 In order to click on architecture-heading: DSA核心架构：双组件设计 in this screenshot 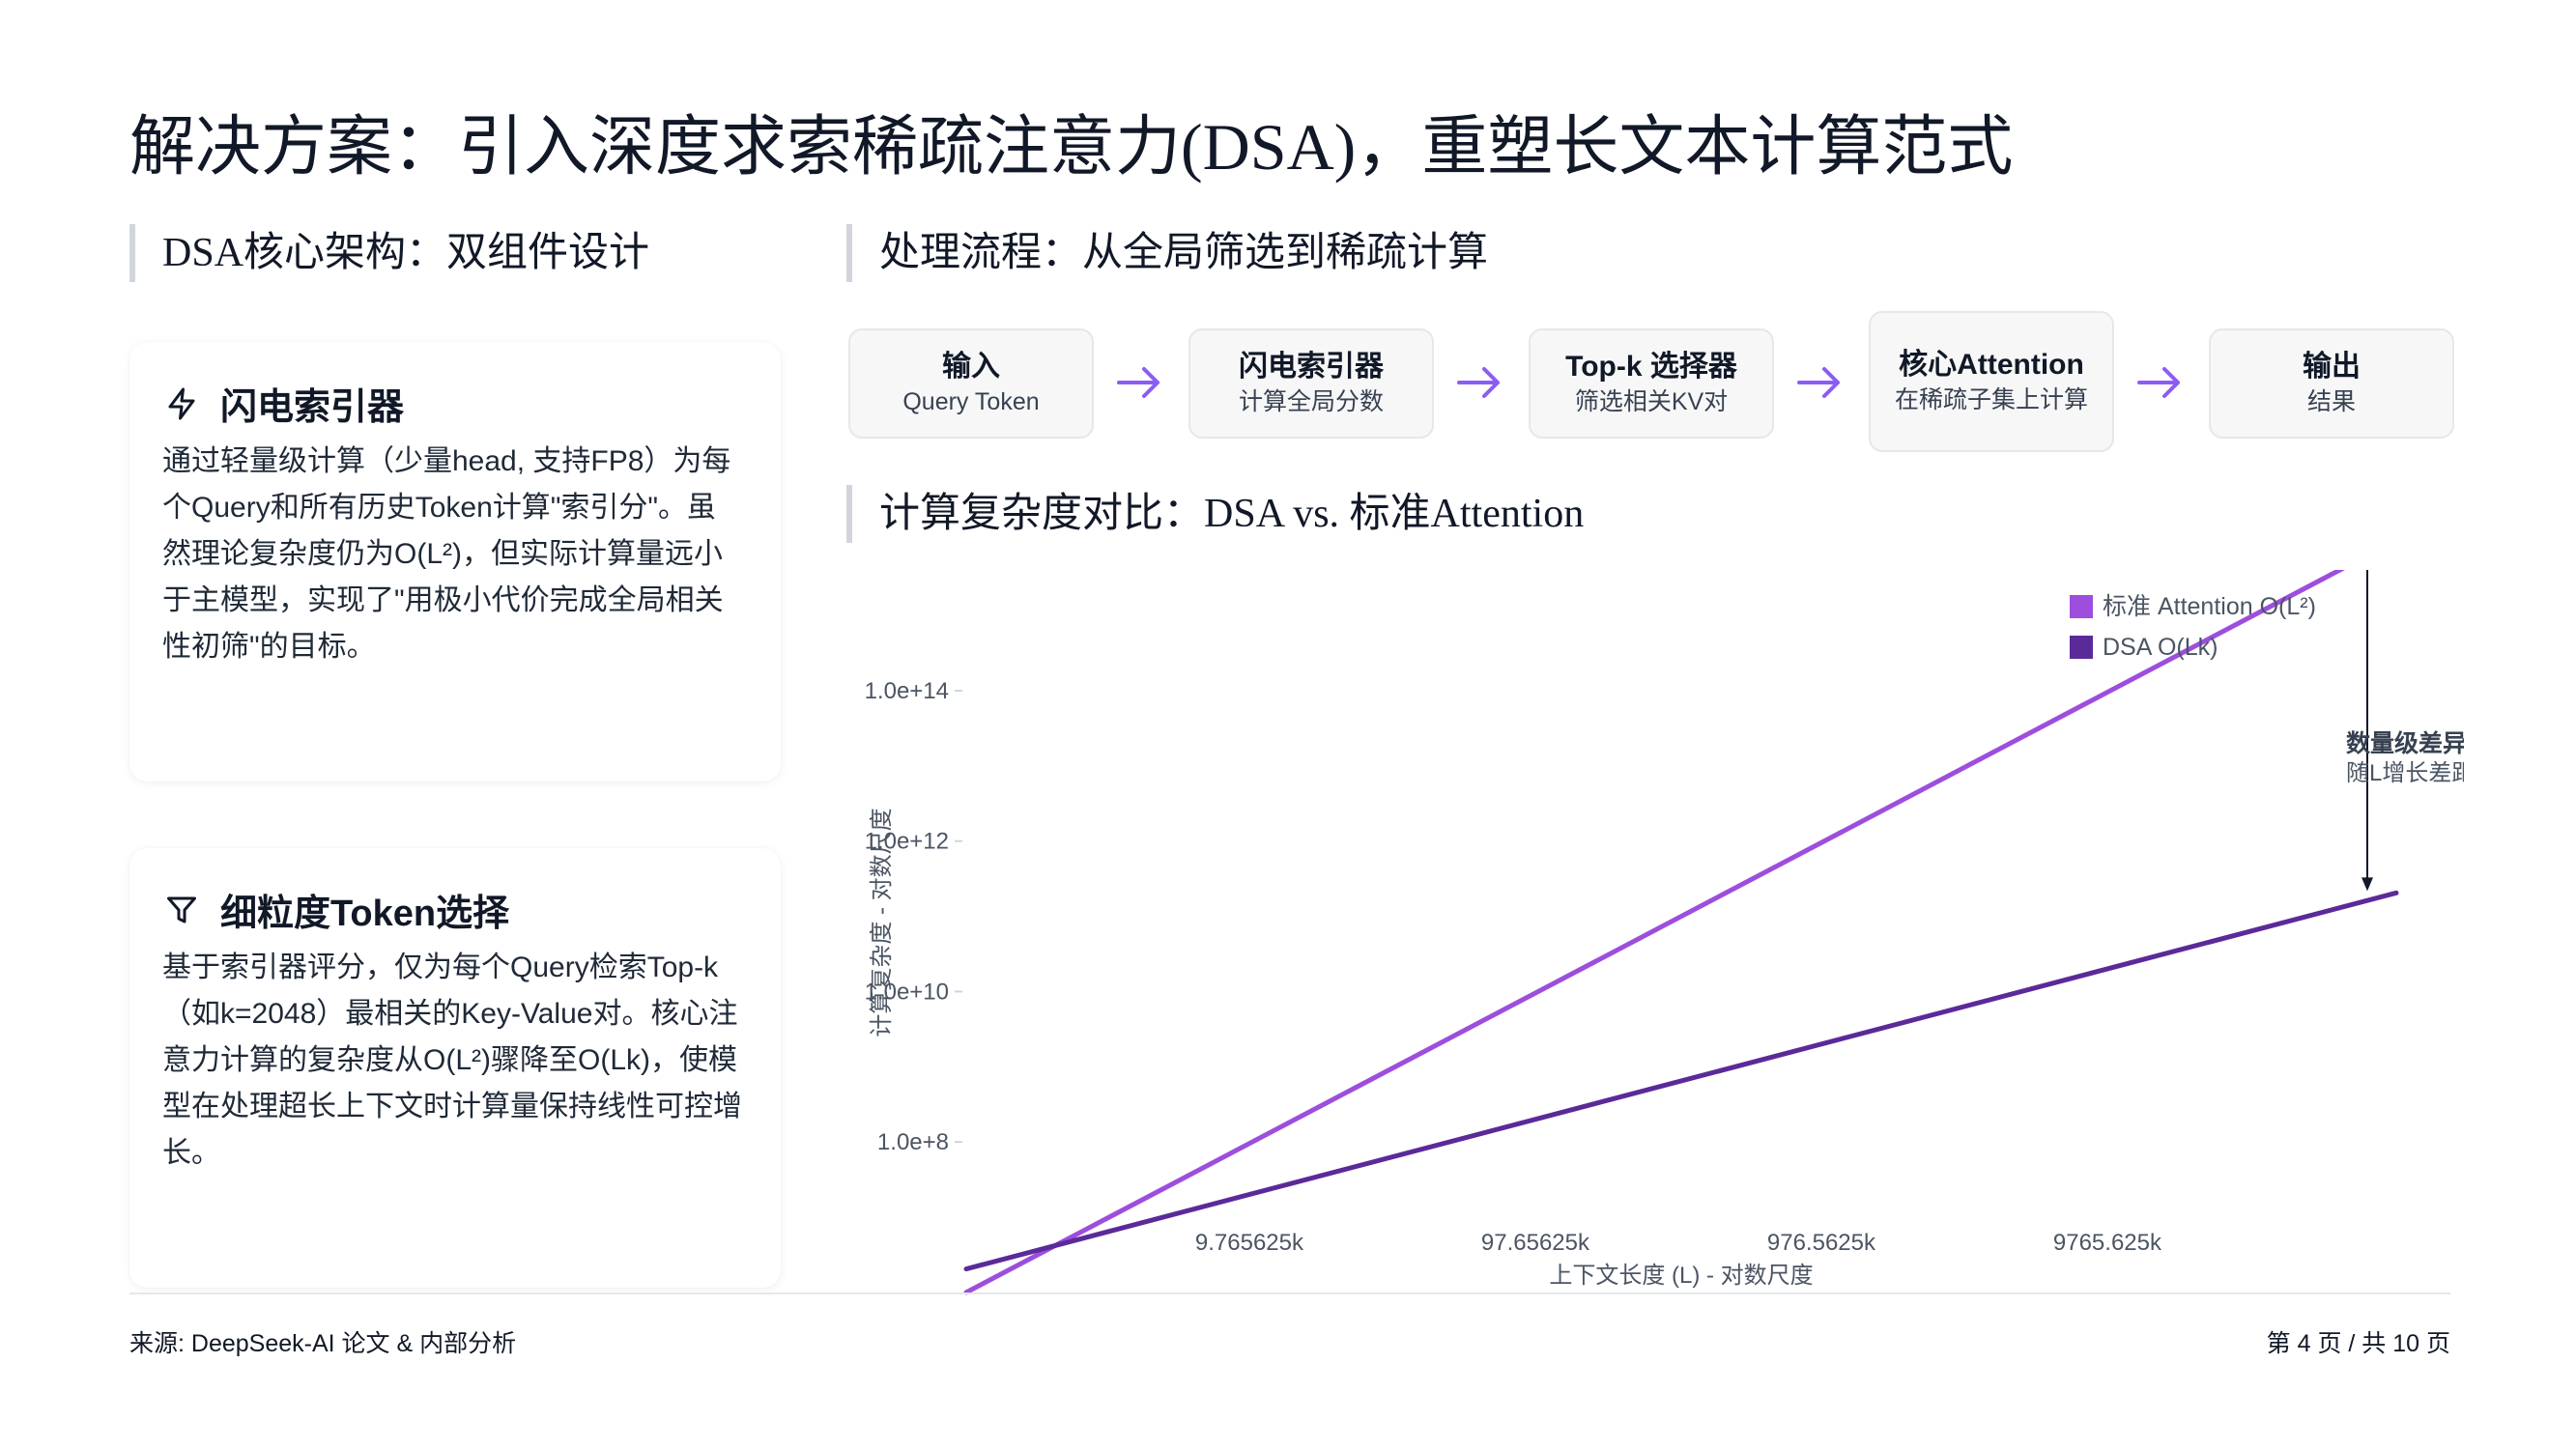, I will do `click(389, 253)`.